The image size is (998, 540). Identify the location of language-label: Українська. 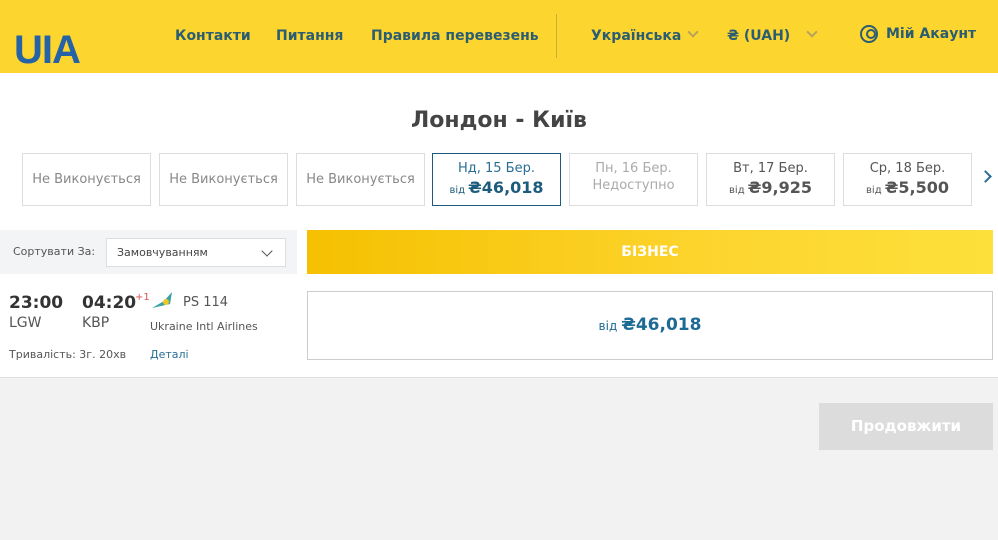
(636, 36).